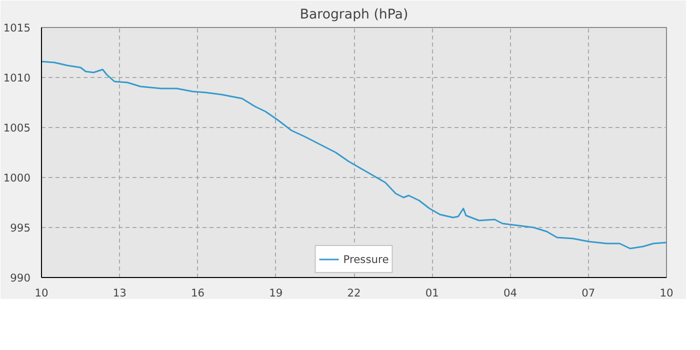  I want to click on y-tick-label: 1000, so click(17, 178).